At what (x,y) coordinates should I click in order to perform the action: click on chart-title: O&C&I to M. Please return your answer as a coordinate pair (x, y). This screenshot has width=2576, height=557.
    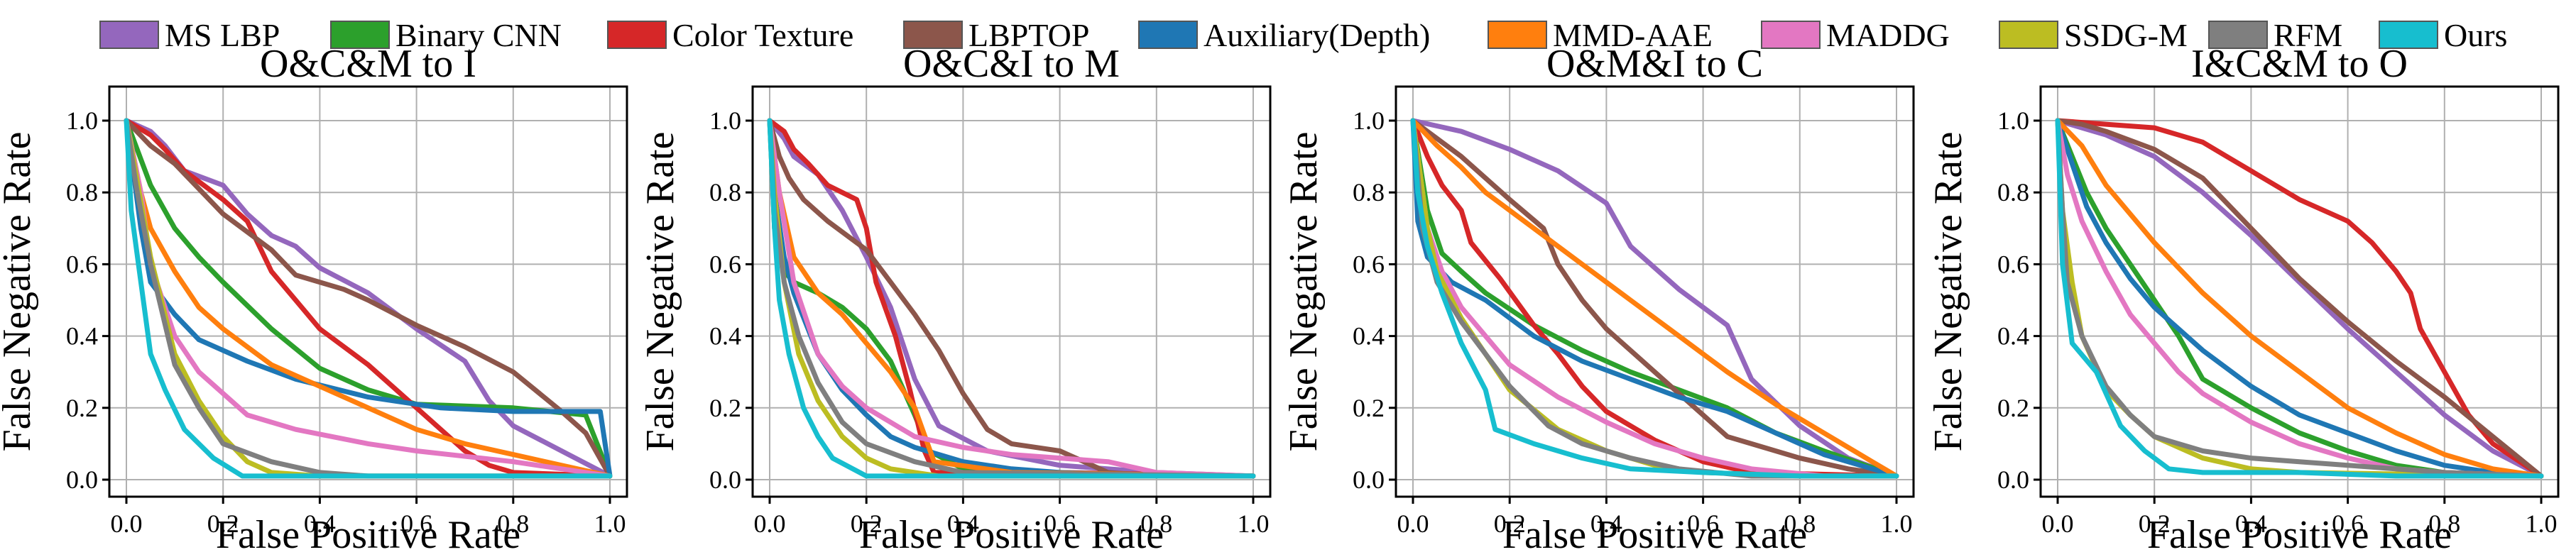
    Looking at the image, I should click on (1011, 64).